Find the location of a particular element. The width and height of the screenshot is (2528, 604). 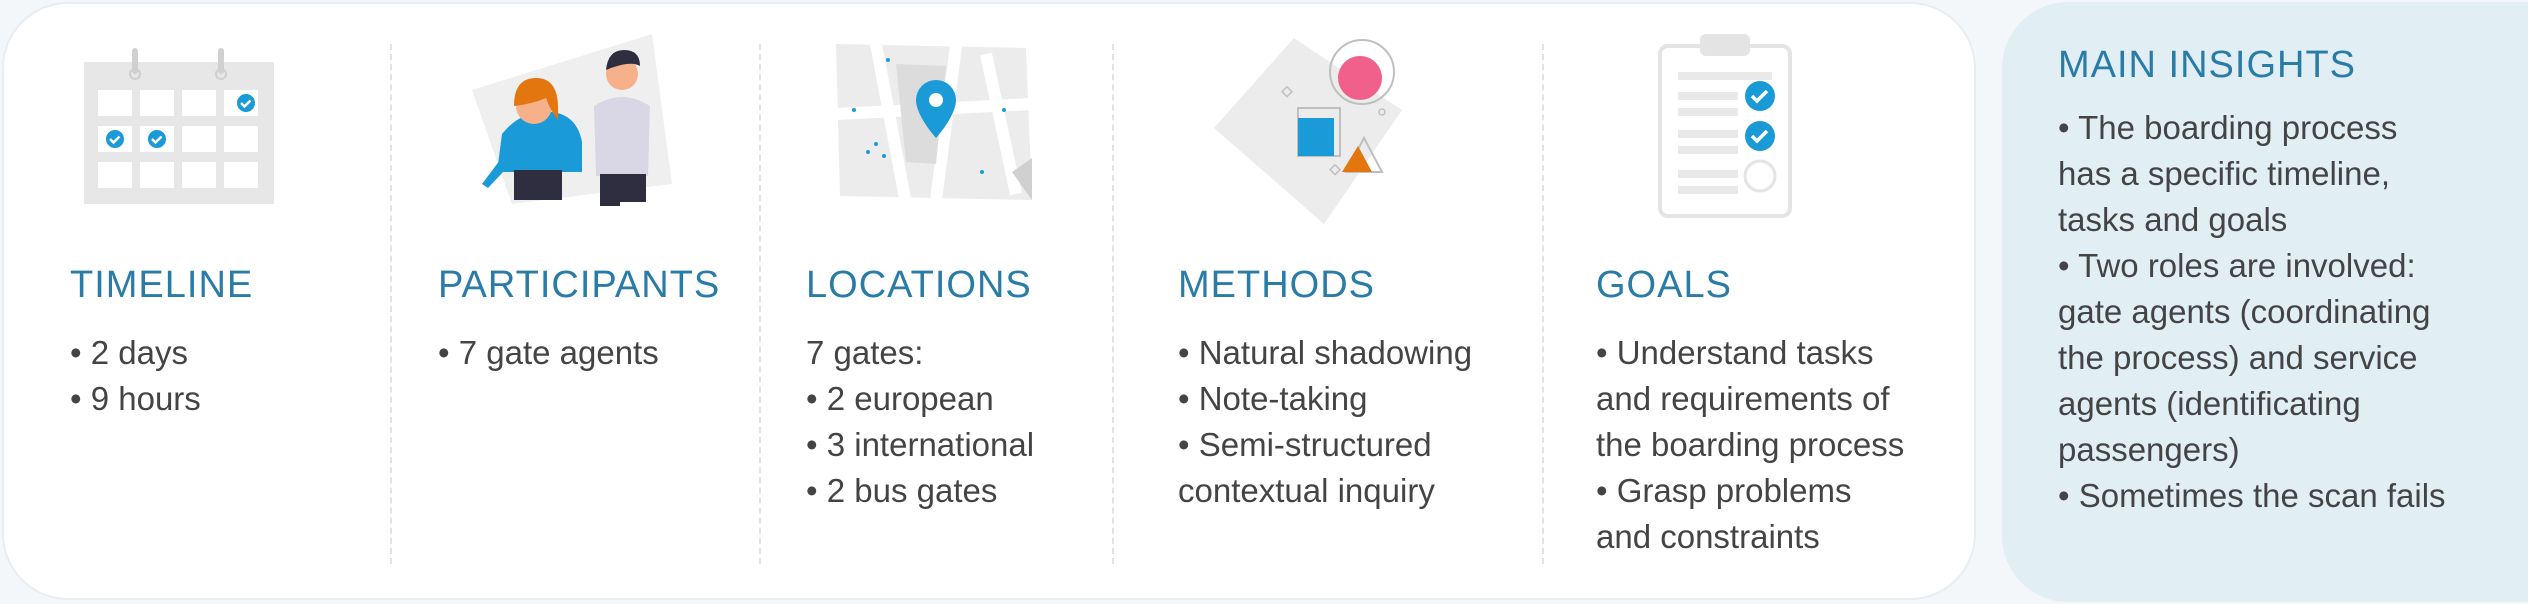

goals-line: and constraints is located at coordinates (1708, 536).